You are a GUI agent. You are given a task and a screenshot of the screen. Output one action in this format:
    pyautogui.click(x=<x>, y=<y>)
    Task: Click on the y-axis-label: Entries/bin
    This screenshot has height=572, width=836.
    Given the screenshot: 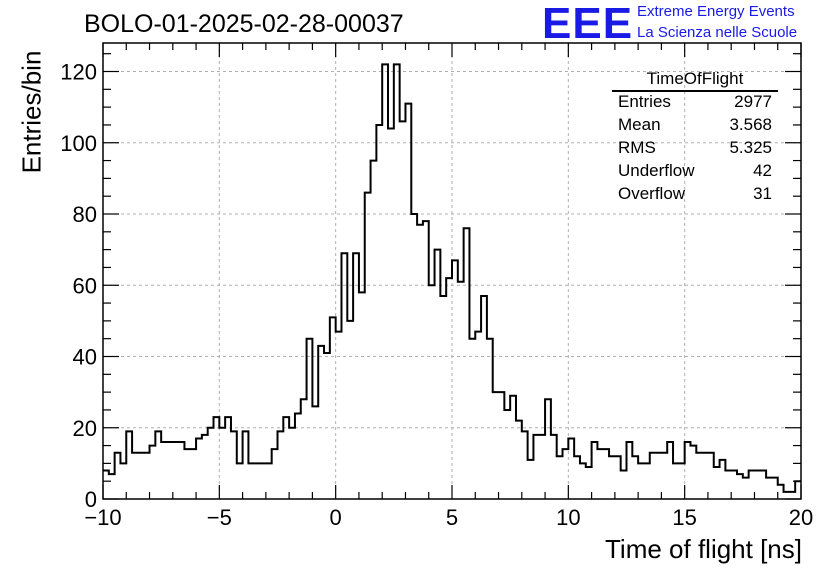 What is the action you would take?
    pyautogui.click(x=31, y=112)
    